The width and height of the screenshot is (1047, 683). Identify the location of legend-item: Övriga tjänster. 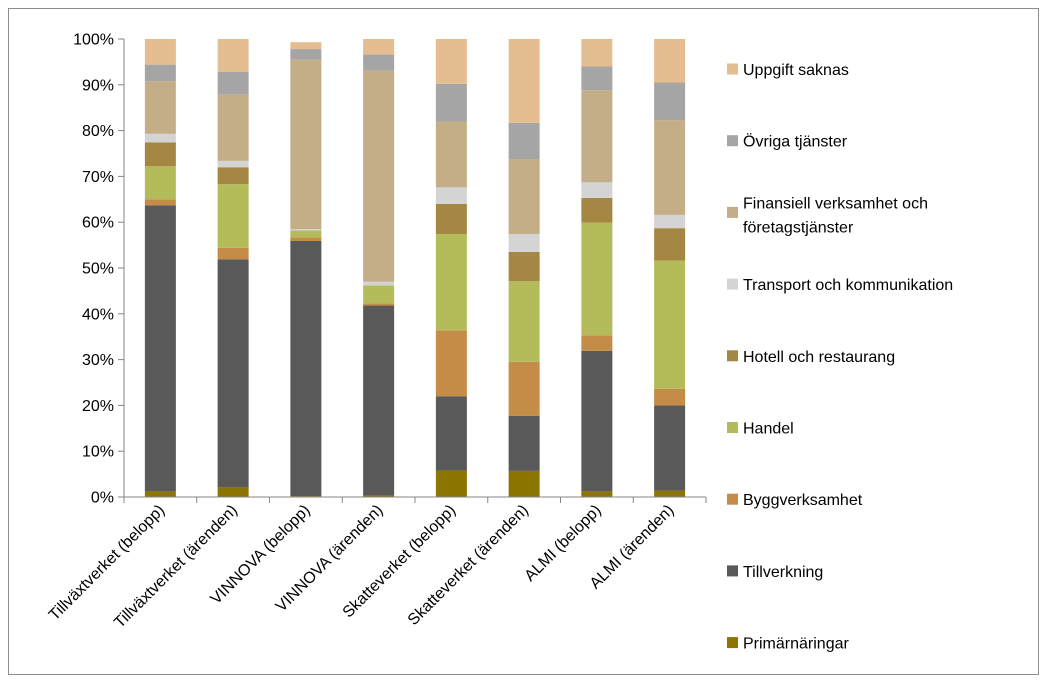
(787, 142).